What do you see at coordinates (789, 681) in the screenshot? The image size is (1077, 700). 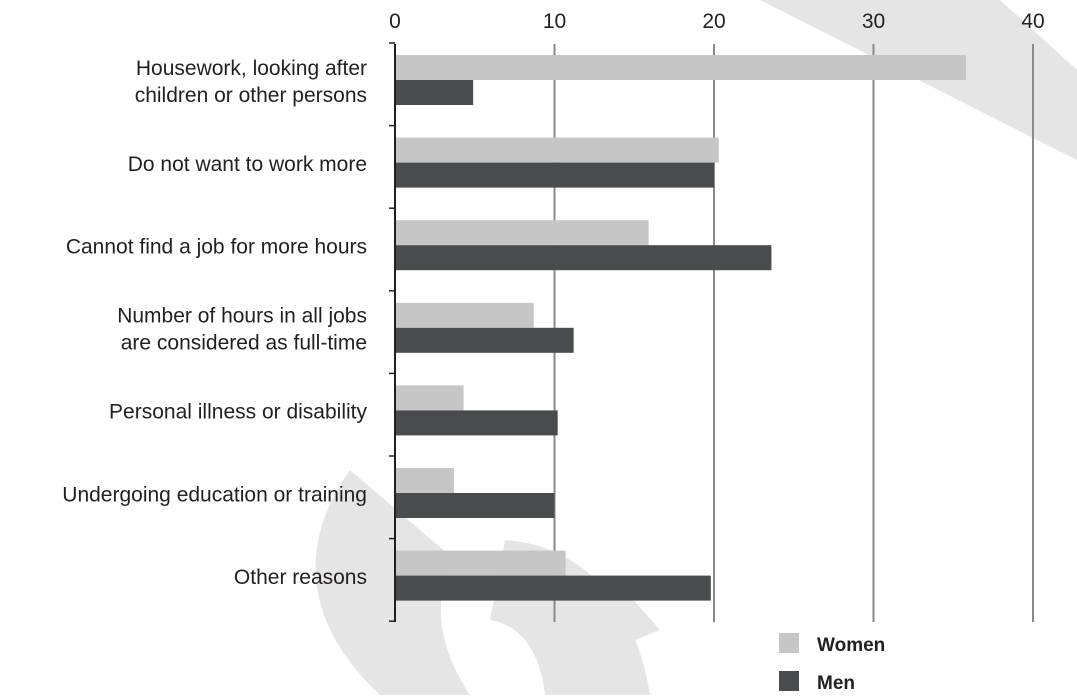 I see `legend-swatch-men` at bounding box center [789, 681].